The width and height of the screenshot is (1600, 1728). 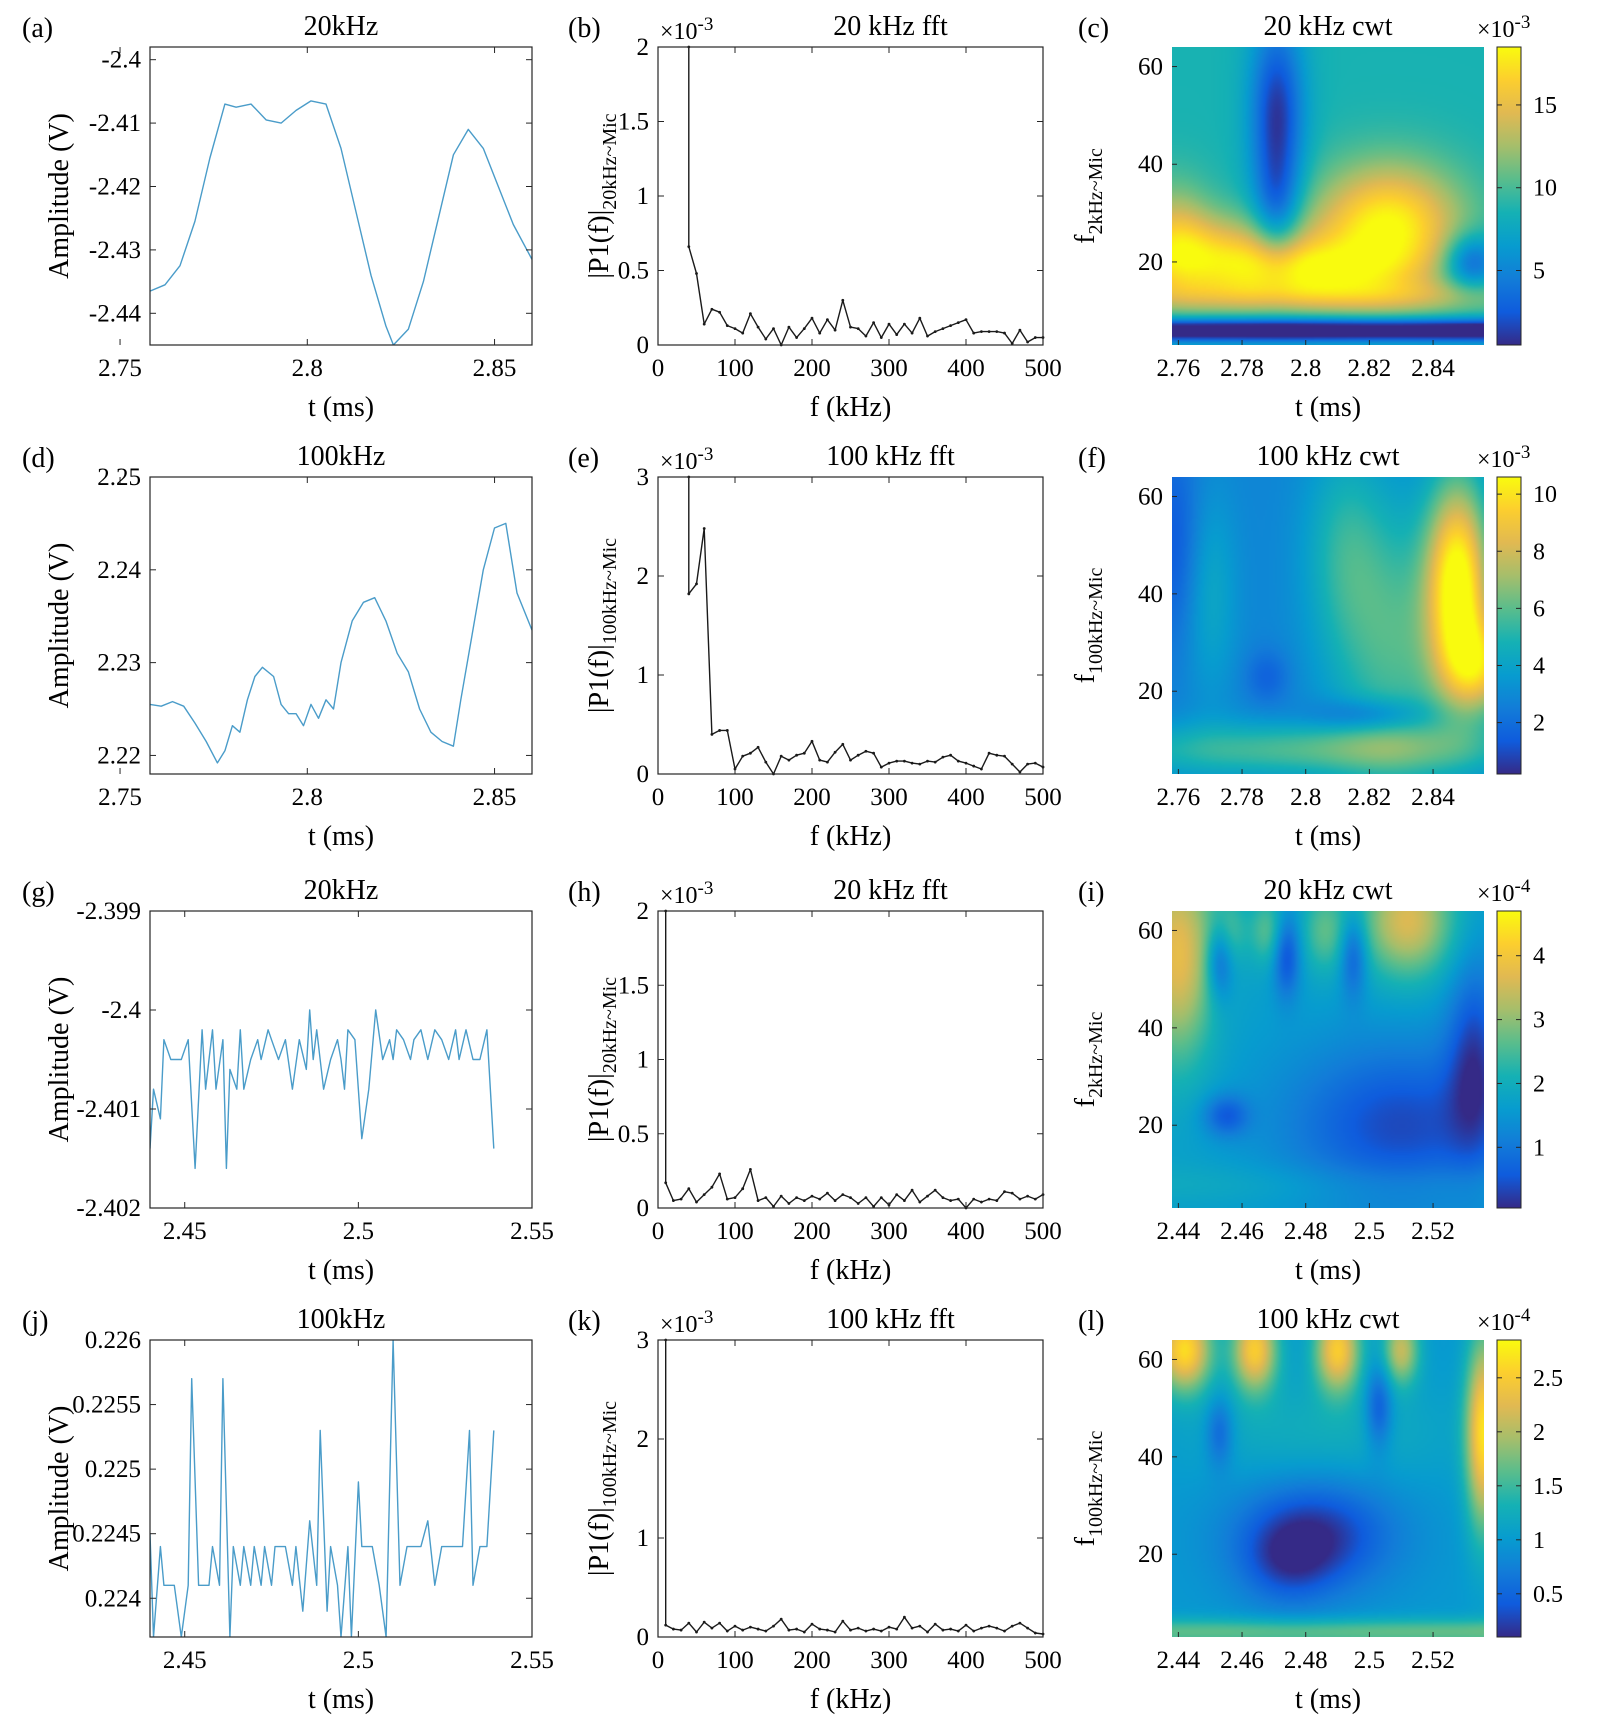 What do you see at coordinates (1503, 27) in the screenshot?
I see `colorbar-exponent-label: ×10⁻³` at bounding box center [1503, 27].